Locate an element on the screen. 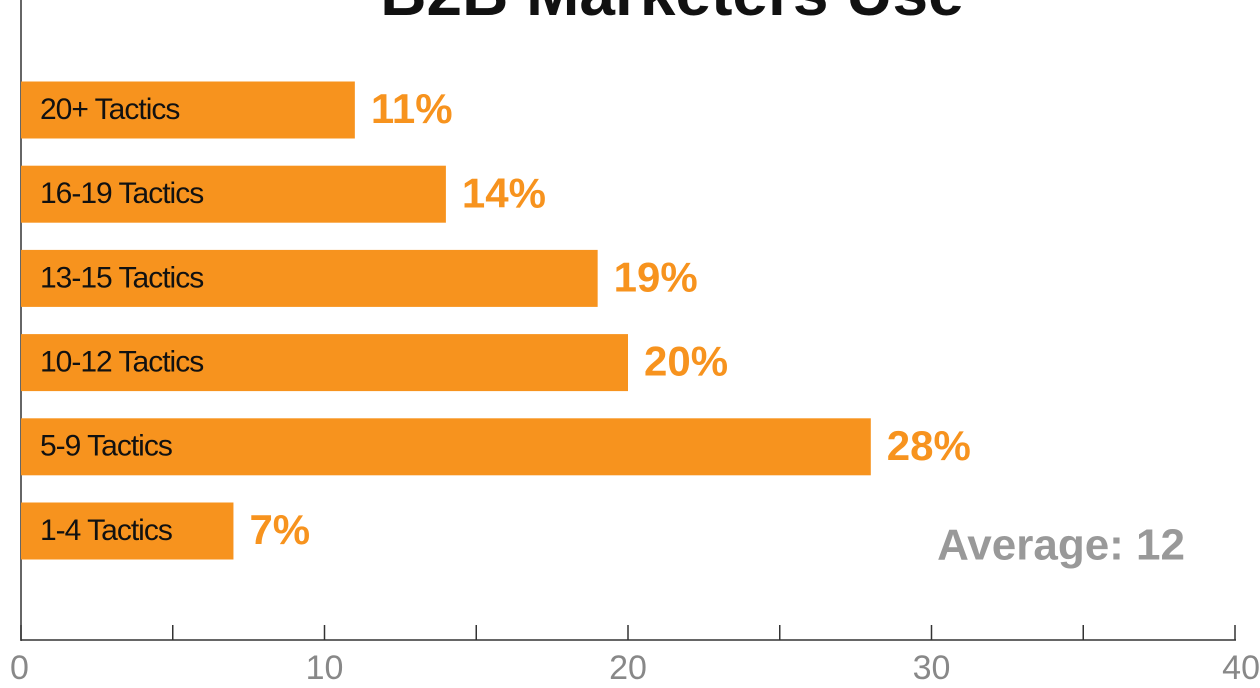  value-label: 7% is located at coordinates (279, 529).